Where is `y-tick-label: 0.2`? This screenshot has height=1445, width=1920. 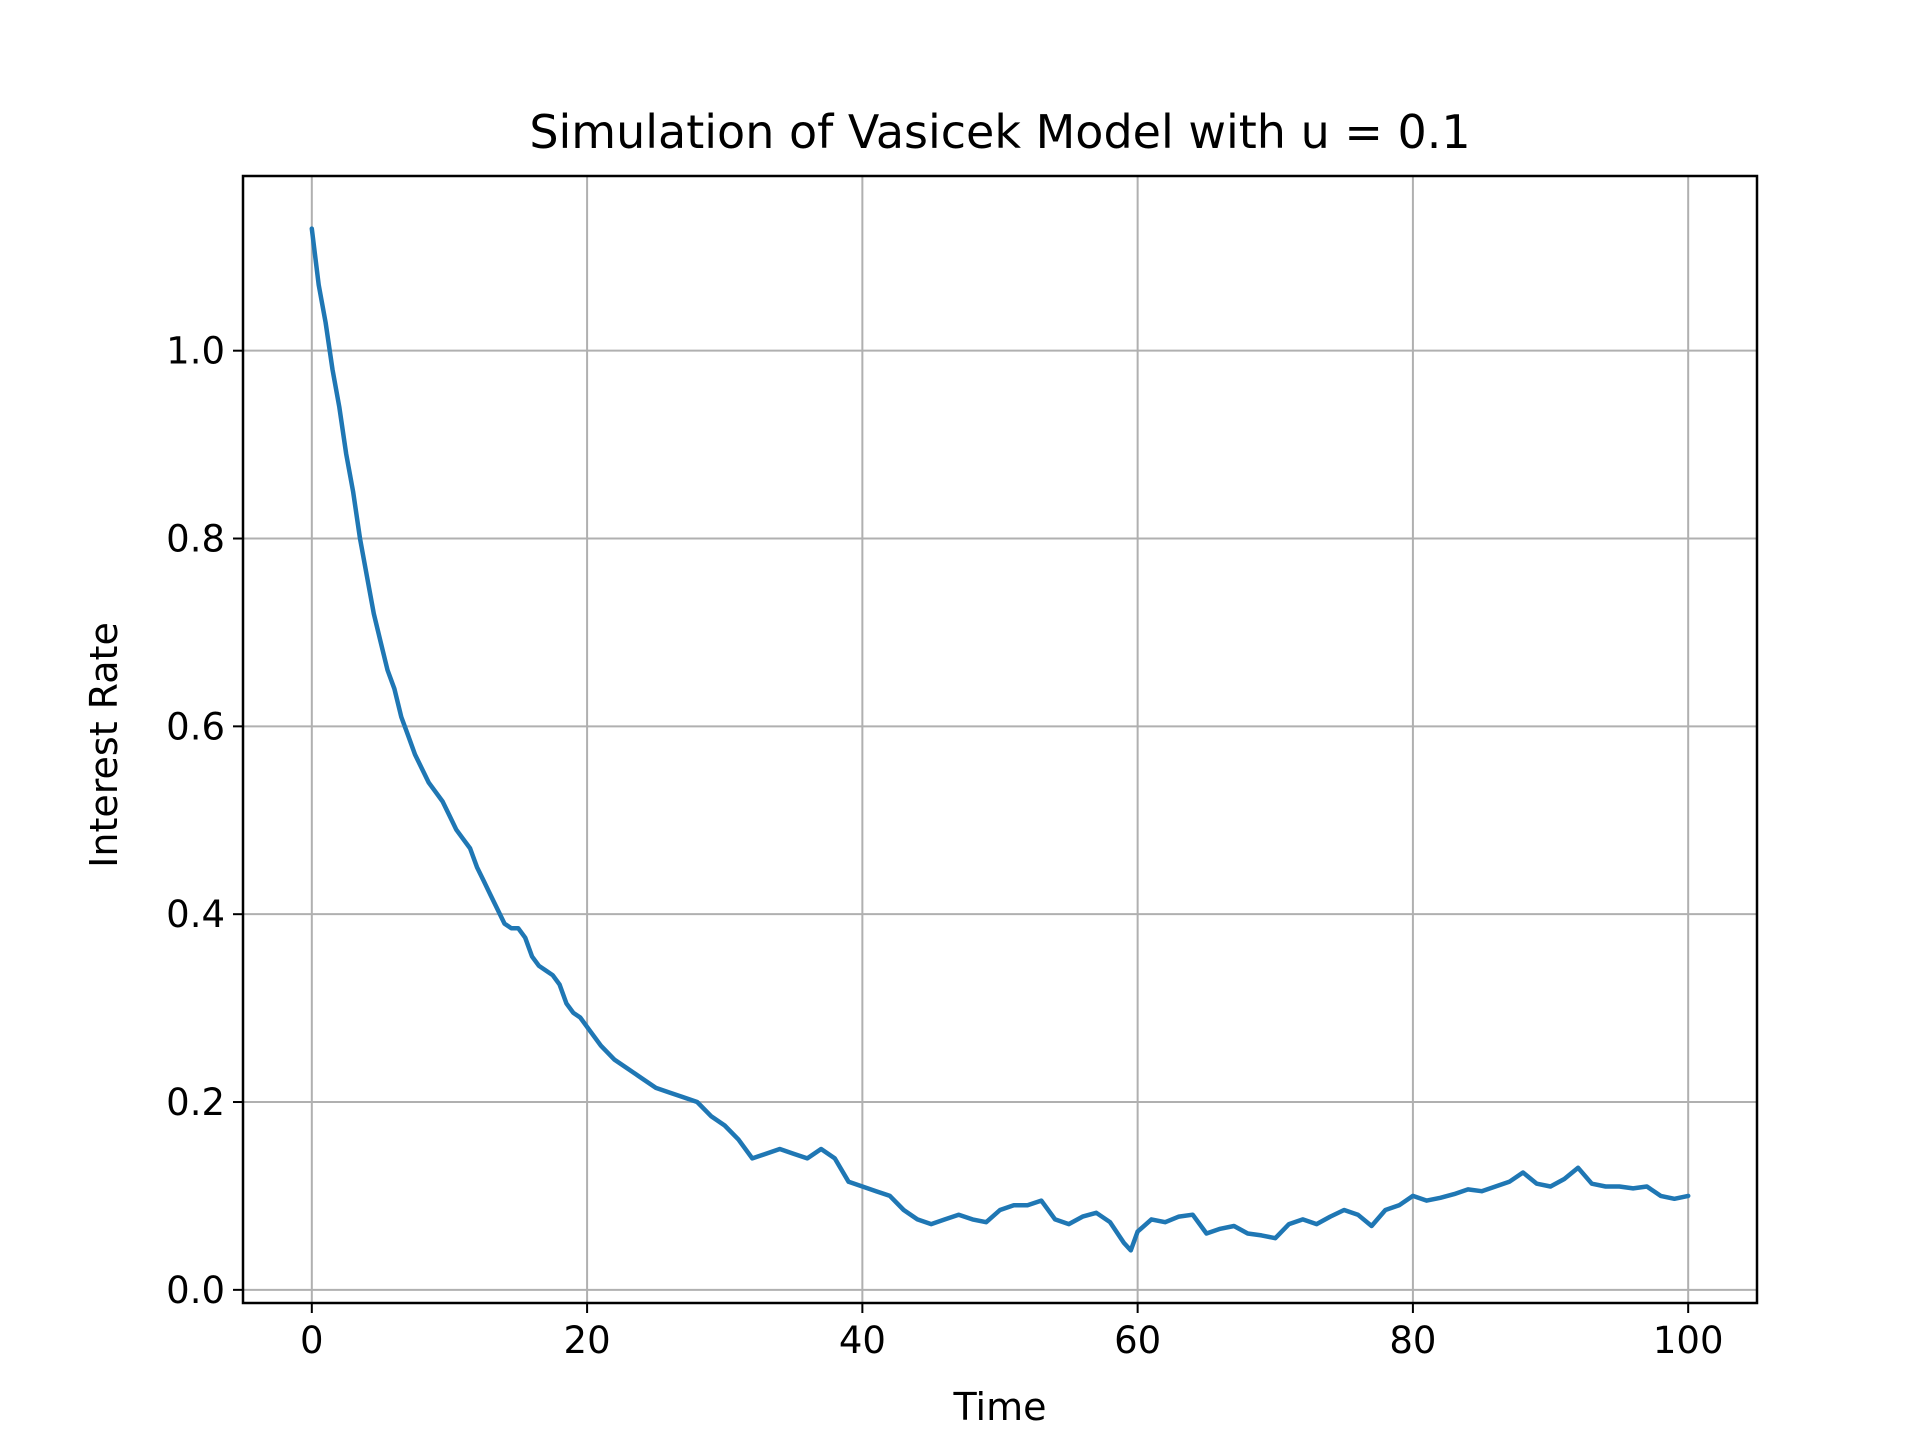
y-tick-label: 0.2 is located at coordinates (195, 1102).